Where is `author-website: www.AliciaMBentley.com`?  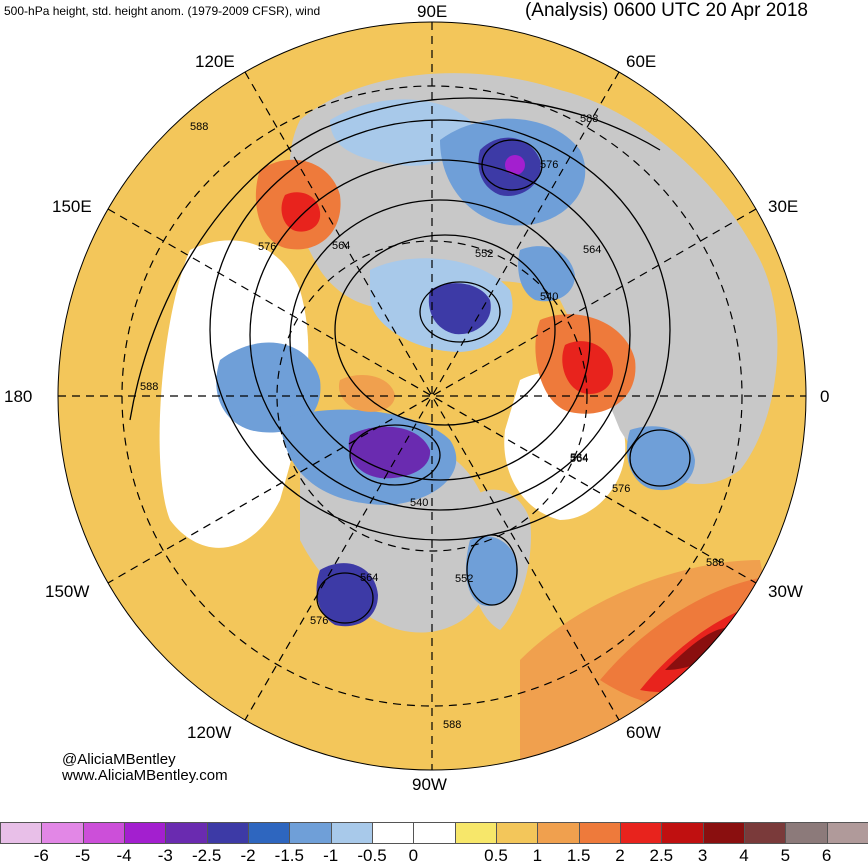
author-website: www.AliciaMBentley.com is located at coordinates (145, 775).